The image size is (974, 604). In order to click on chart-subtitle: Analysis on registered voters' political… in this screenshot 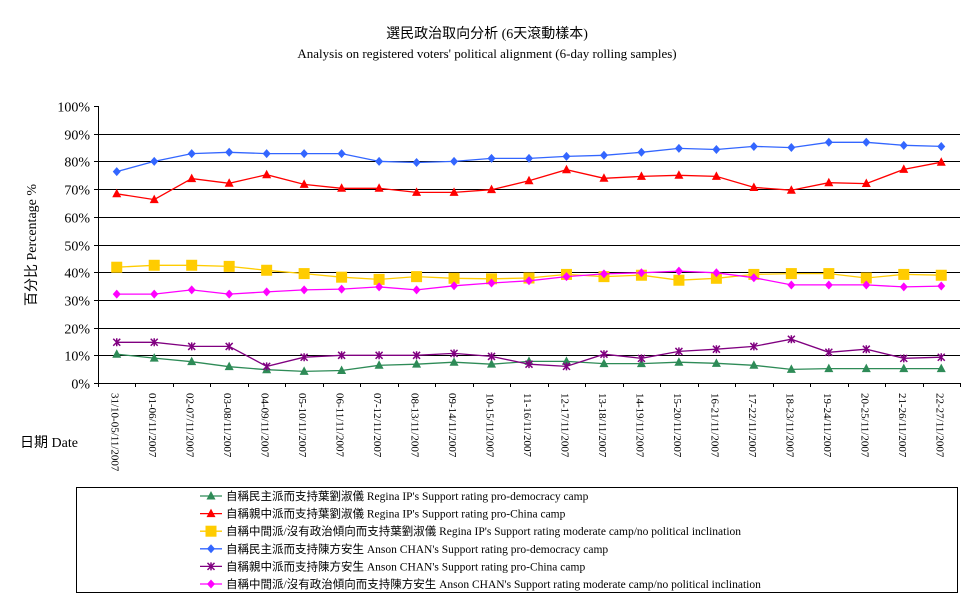, I will do `click(486, 53)`.